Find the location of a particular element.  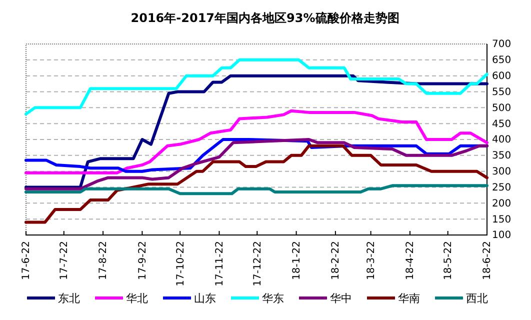

y-tick-label: 100 is located at coordinates (502, 236).